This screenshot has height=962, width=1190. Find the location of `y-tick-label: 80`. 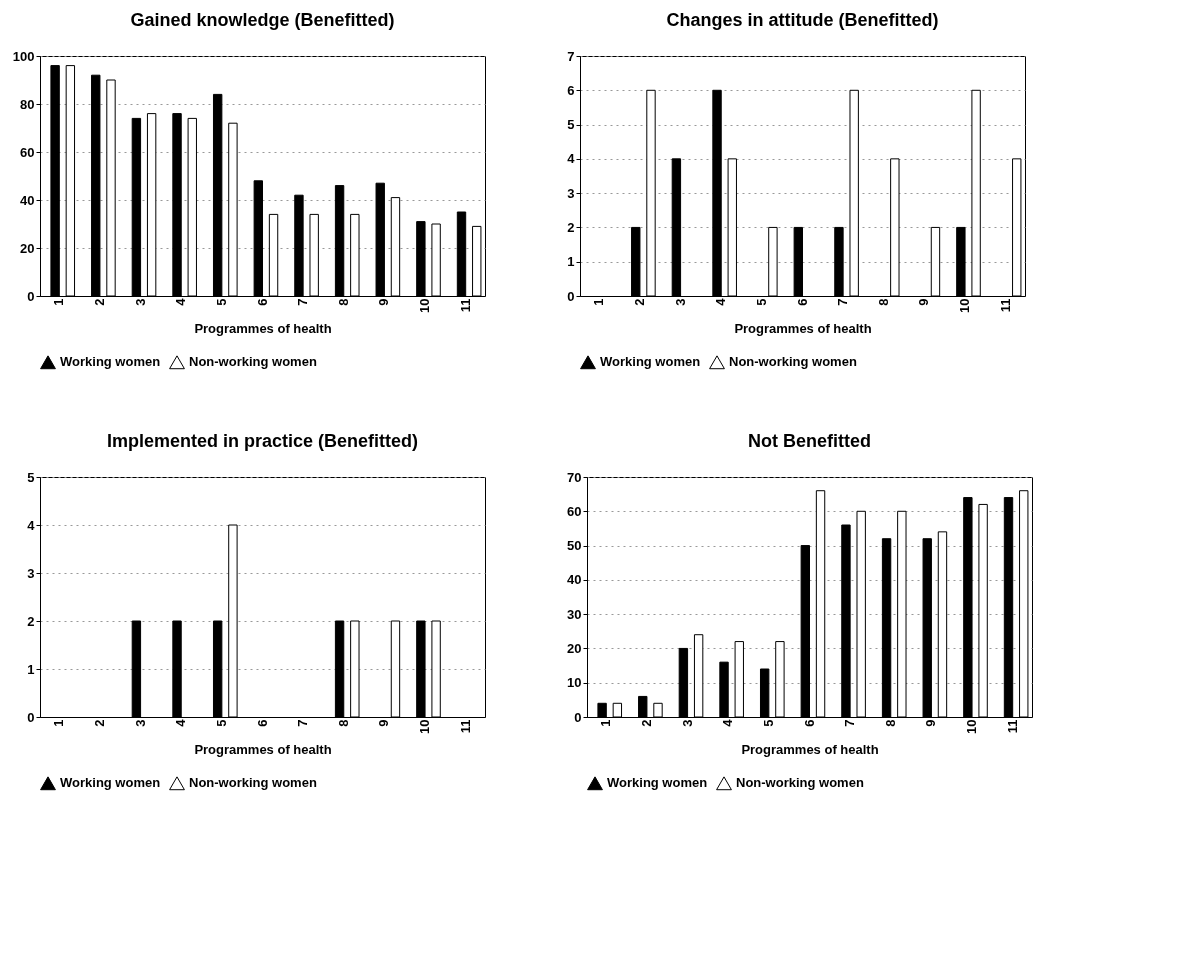

y-tick-label: 80 is located at coordinates (27, 104).